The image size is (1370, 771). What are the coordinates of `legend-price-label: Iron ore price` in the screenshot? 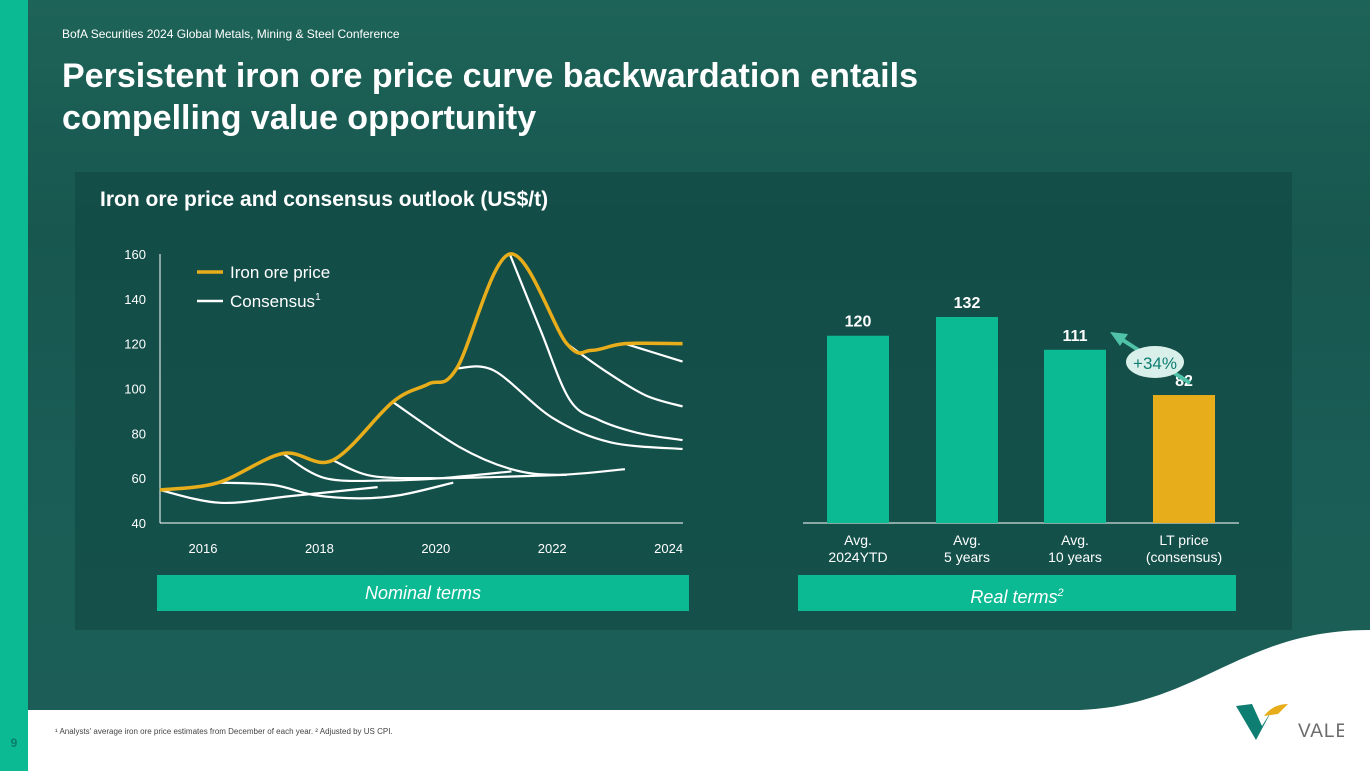 It's located at (280, 272).